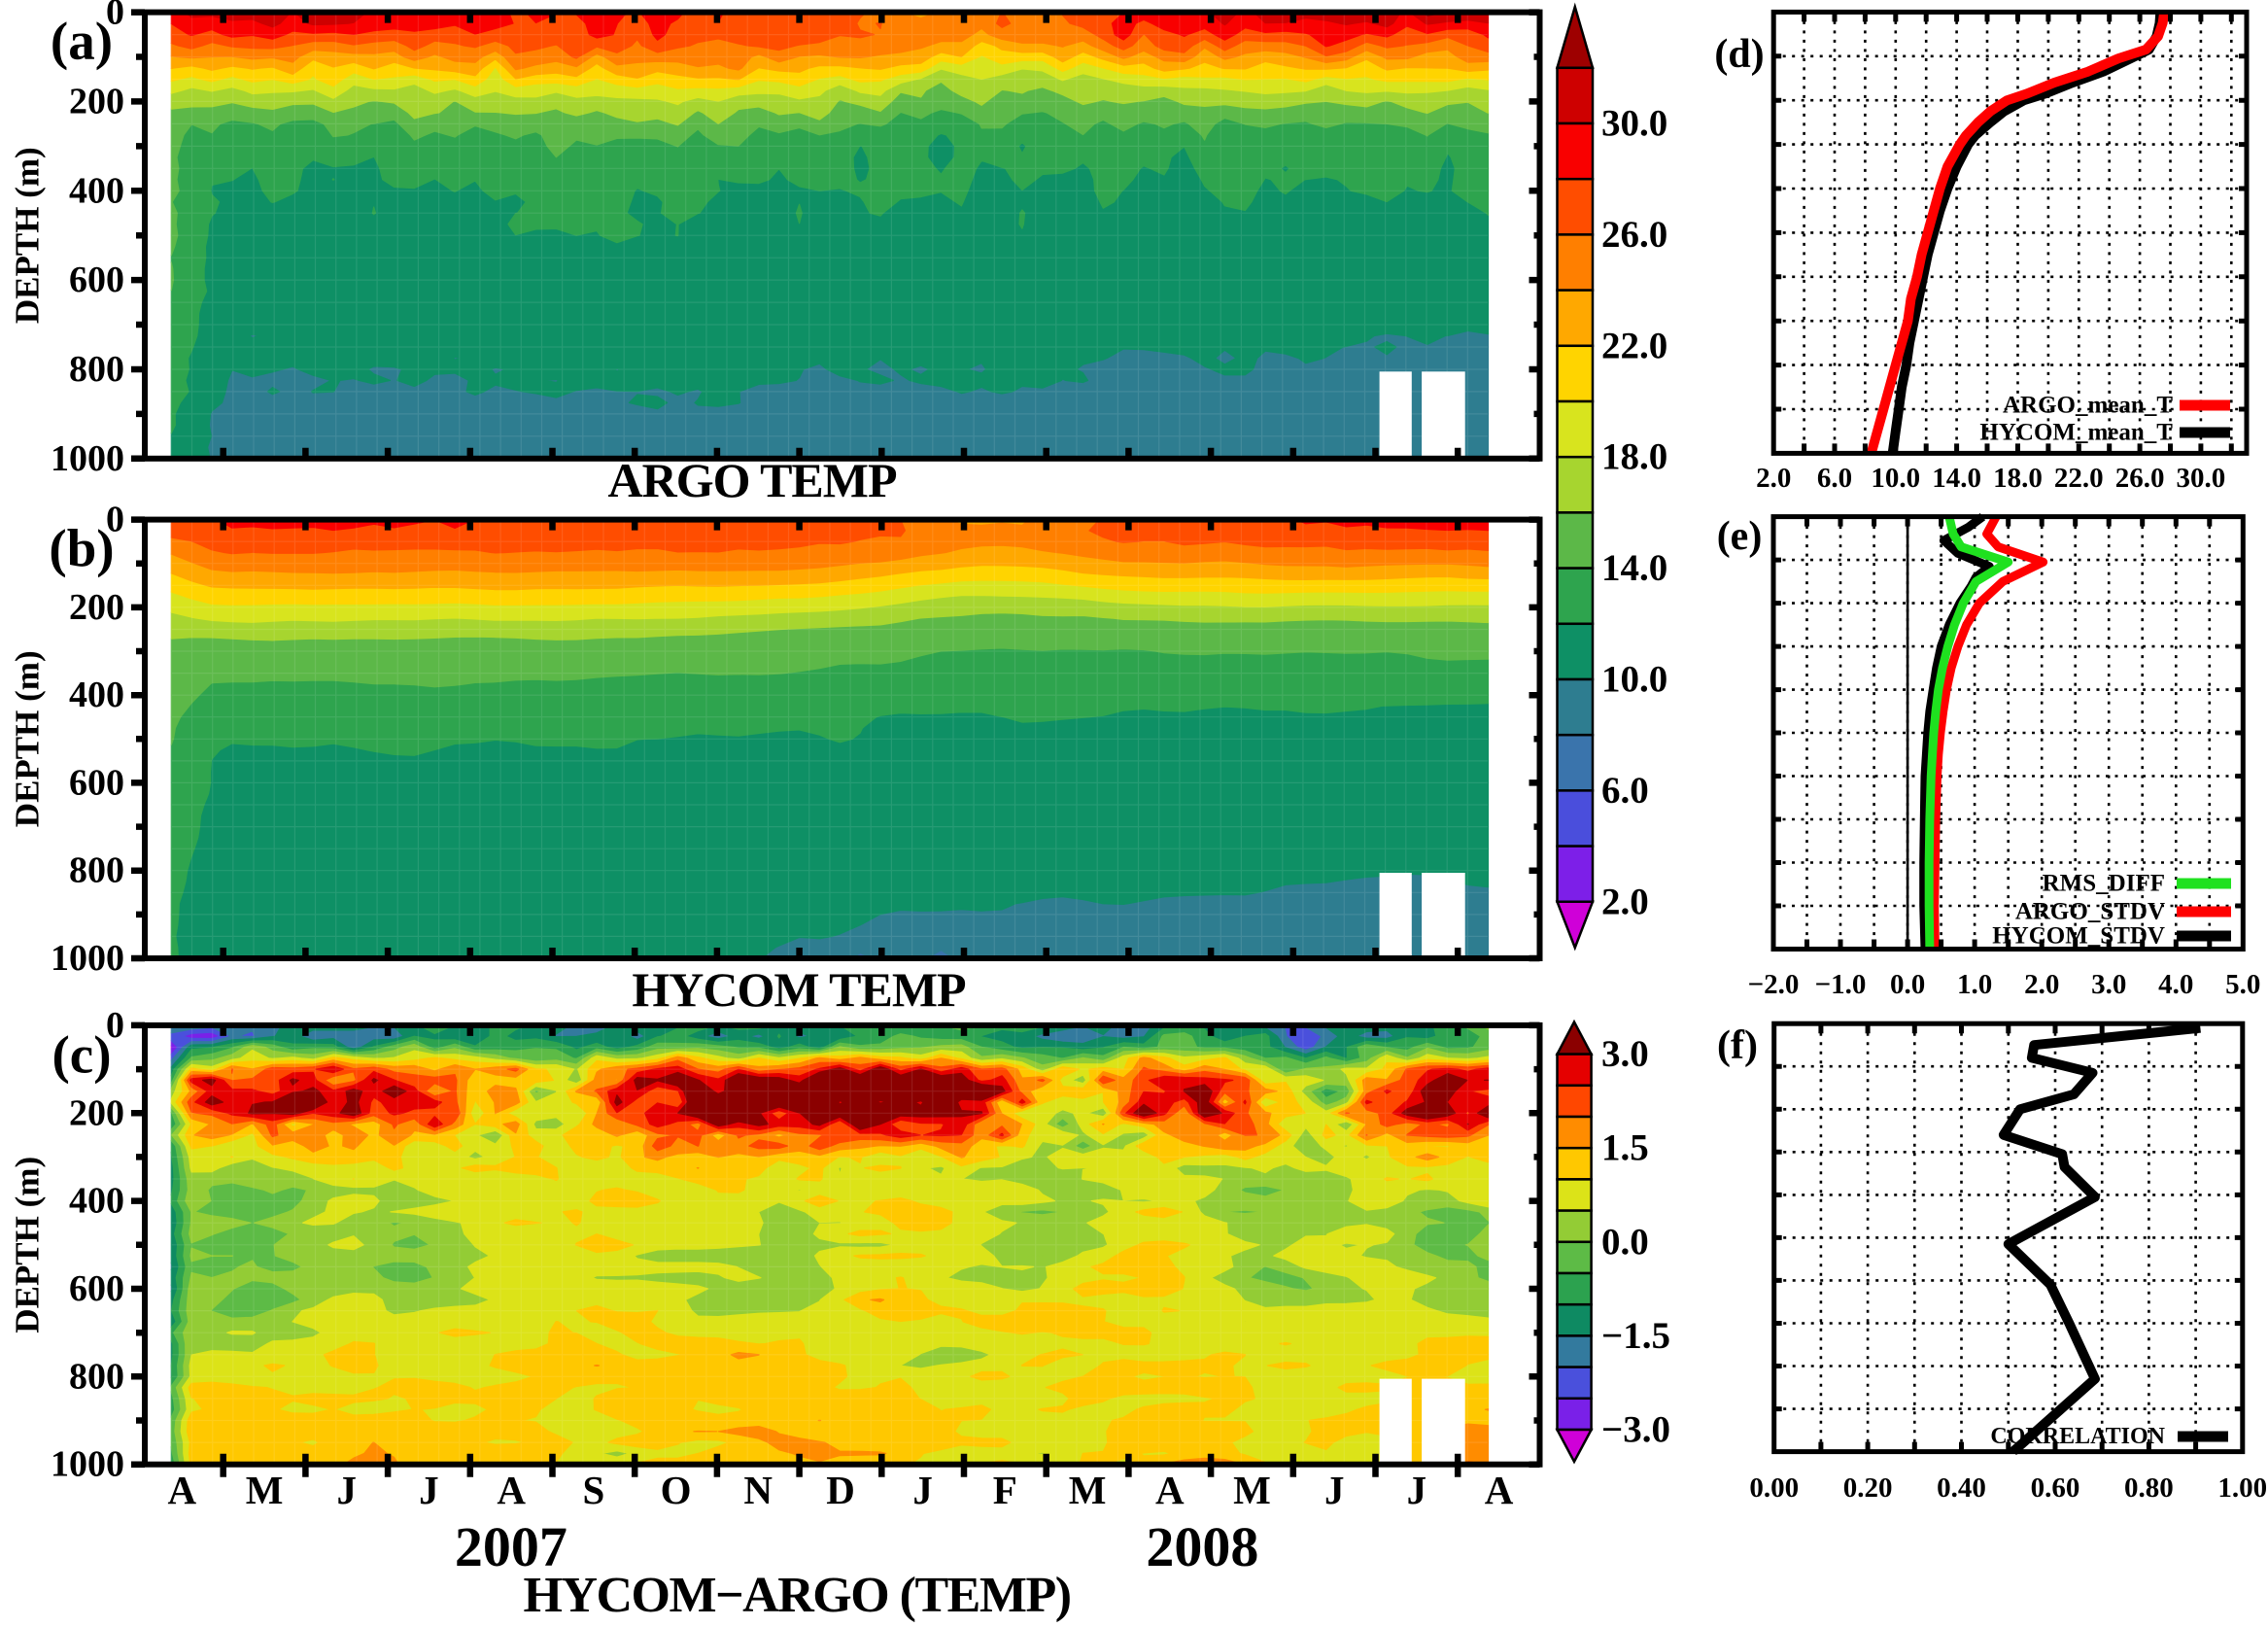 The height and width of the screenshot is (1627, 2268). What do you see at coordinates (1774, 1488) in the screenshot?
I see `svg-text: 0.00` at bounding box center [1774, 1488].